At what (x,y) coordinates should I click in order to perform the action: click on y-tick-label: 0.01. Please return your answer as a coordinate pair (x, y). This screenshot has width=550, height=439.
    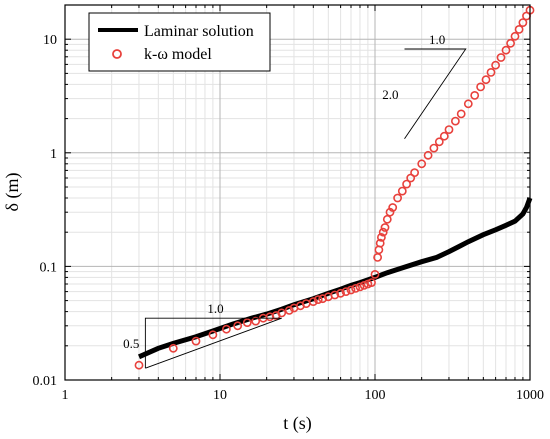
    Looking at the image, I should click on (45, 381).